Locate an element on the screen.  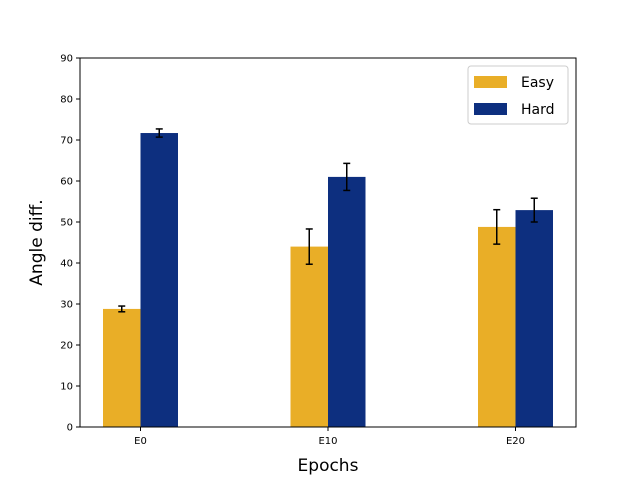
bar-easy-e0 is located at coordinates (122, 367).